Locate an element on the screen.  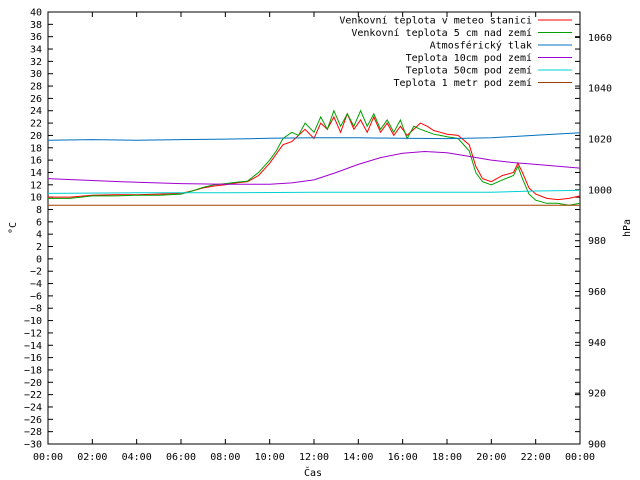
y-left-tick-label: −26 is located at coordinates (33, 420).